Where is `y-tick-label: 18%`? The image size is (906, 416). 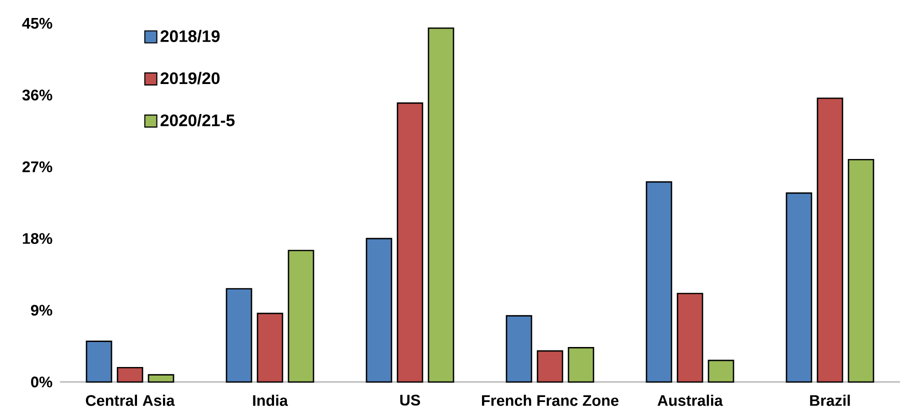
y-tick-label: 18% is located at coordinates (37, 238).